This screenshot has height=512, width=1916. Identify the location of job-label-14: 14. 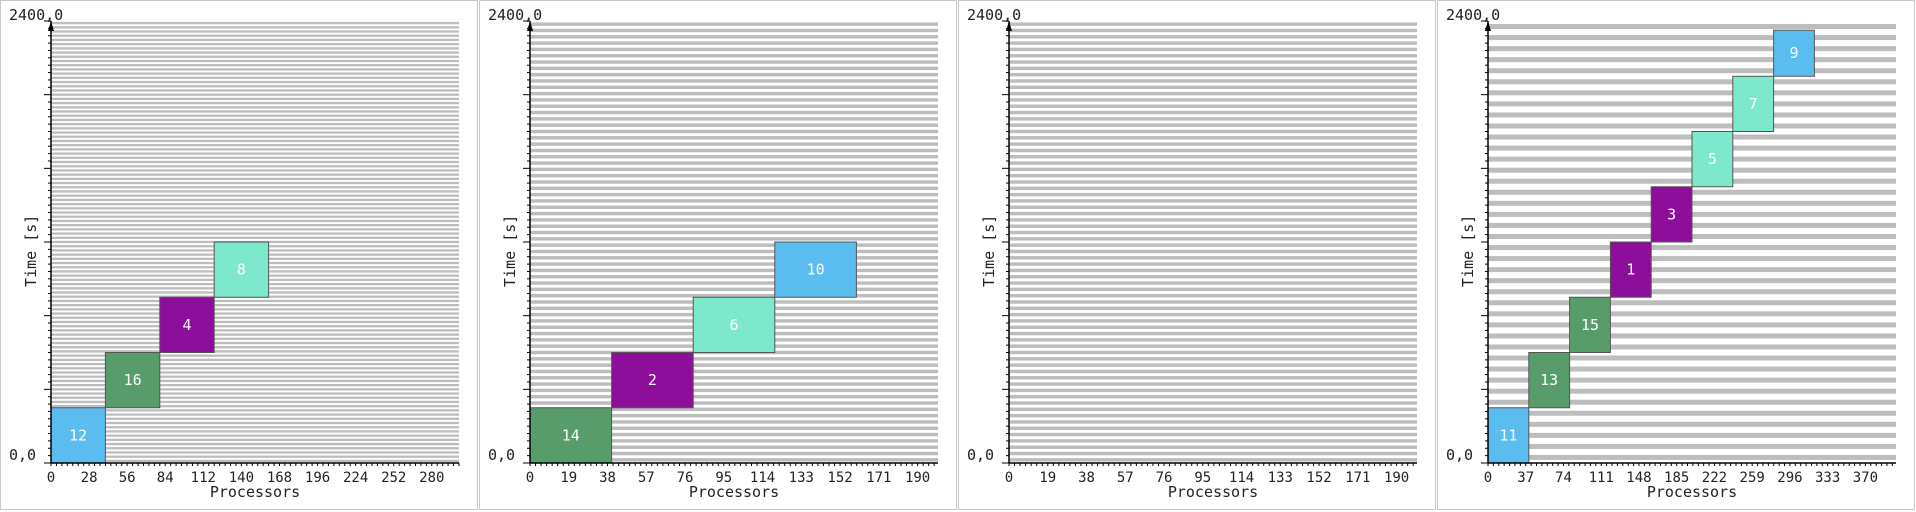
(571, 435).